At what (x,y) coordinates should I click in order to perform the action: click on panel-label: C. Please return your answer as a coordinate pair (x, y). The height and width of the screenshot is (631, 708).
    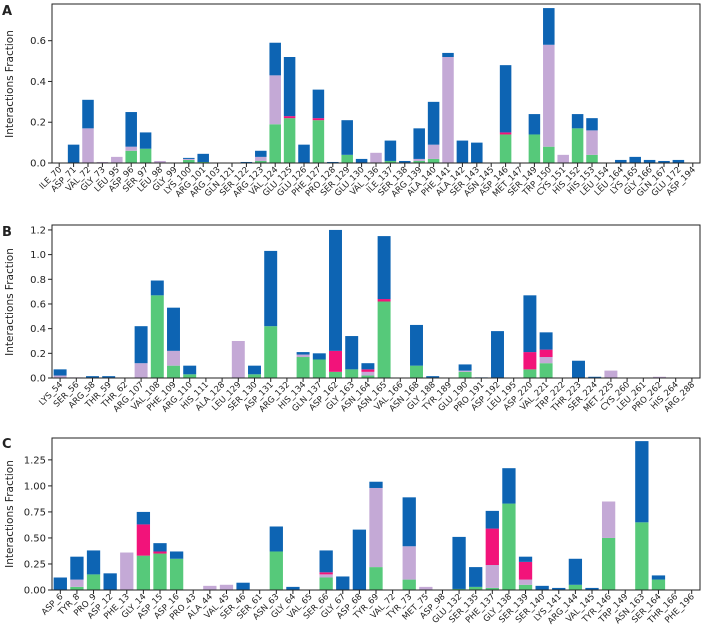
    Looking at the image, I should click on (7, 444).